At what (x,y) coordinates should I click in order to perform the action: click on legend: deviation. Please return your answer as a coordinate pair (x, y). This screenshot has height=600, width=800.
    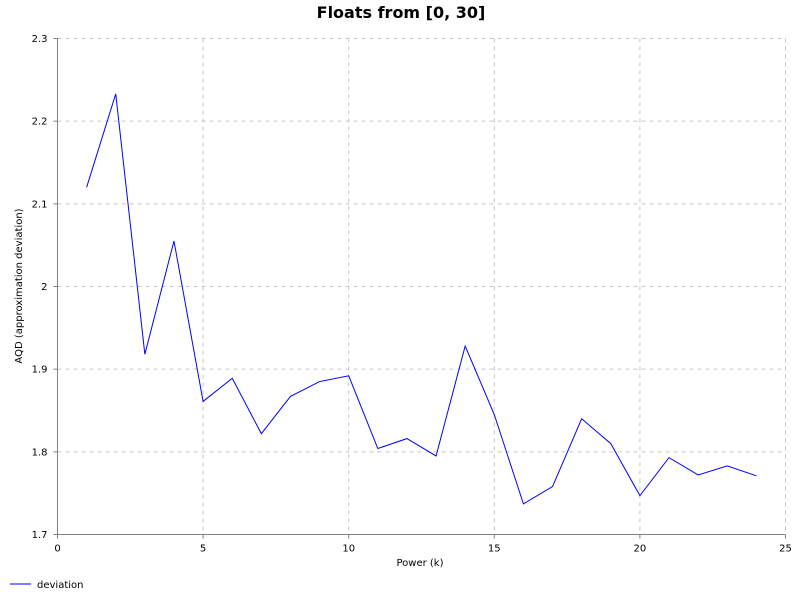
    Looking at the image, I should click on (46, 585).